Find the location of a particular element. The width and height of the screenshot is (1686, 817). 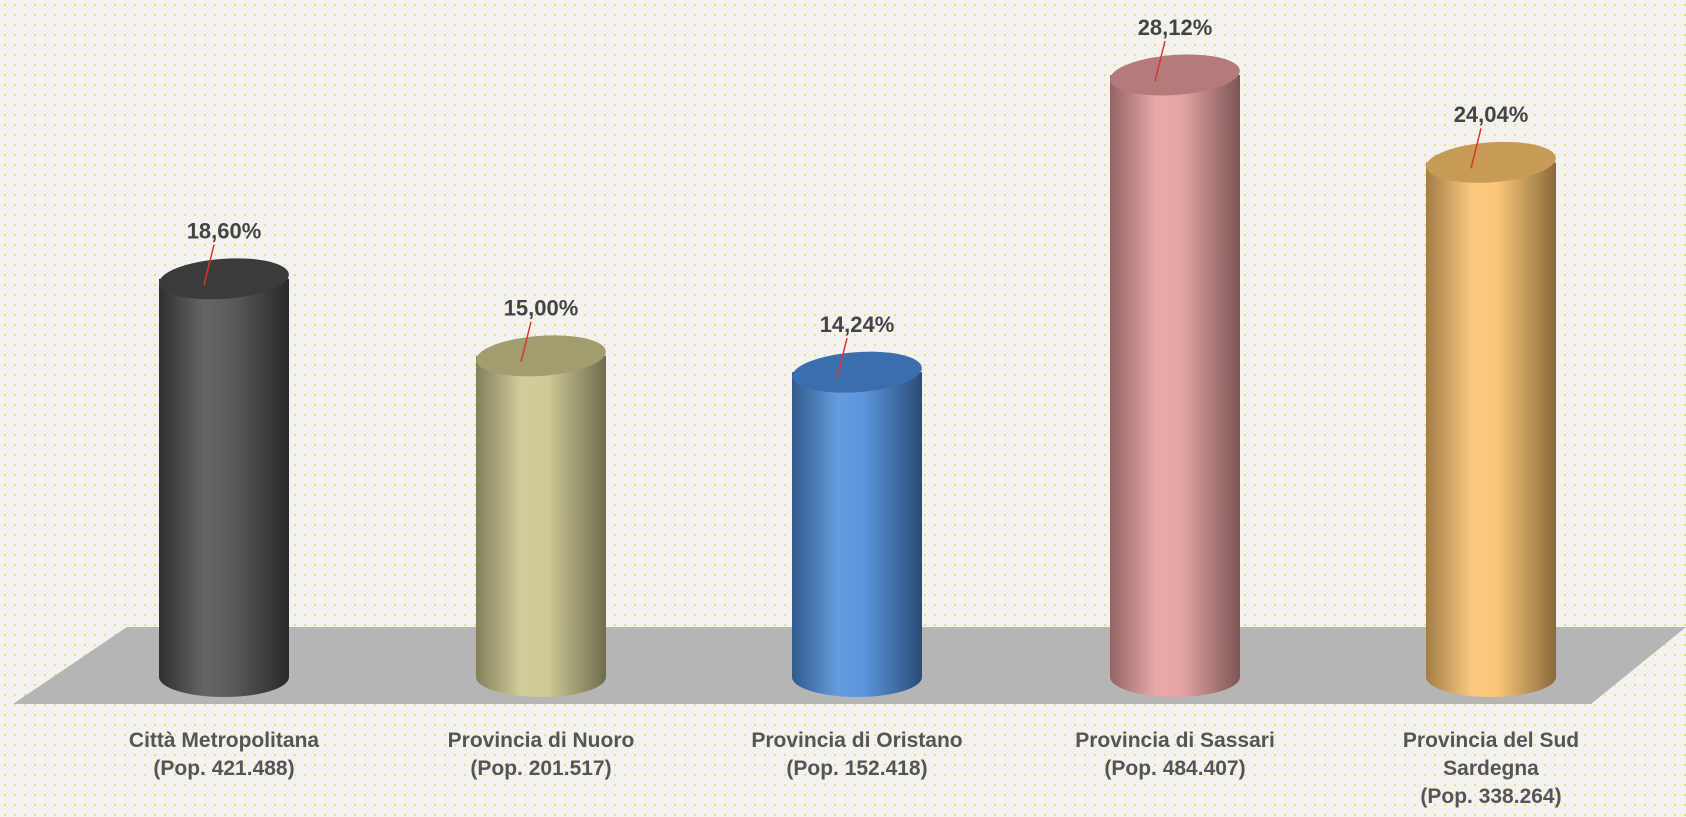

value-label: 24,04% is located at coordinates (1491, 114).